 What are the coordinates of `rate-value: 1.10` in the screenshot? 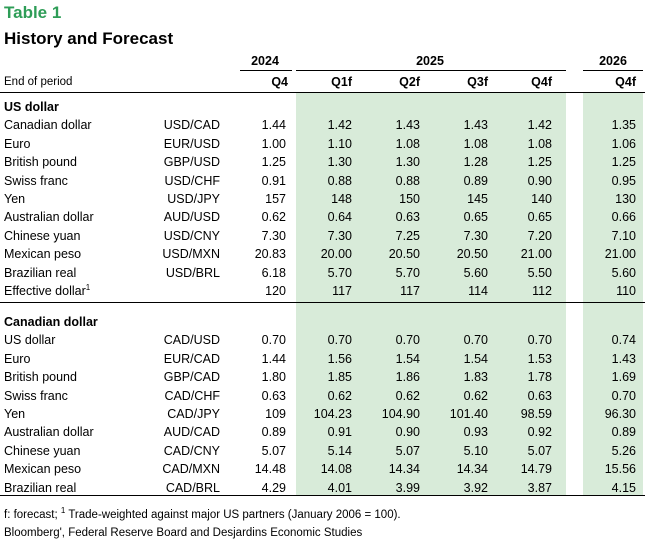 It's located at (339, 143).